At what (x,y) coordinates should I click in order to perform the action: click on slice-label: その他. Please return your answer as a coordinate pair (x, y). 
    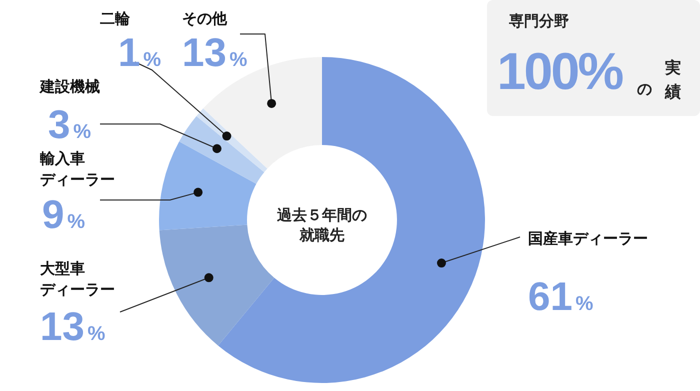
    Looking at the image, I should click on (205, 18).